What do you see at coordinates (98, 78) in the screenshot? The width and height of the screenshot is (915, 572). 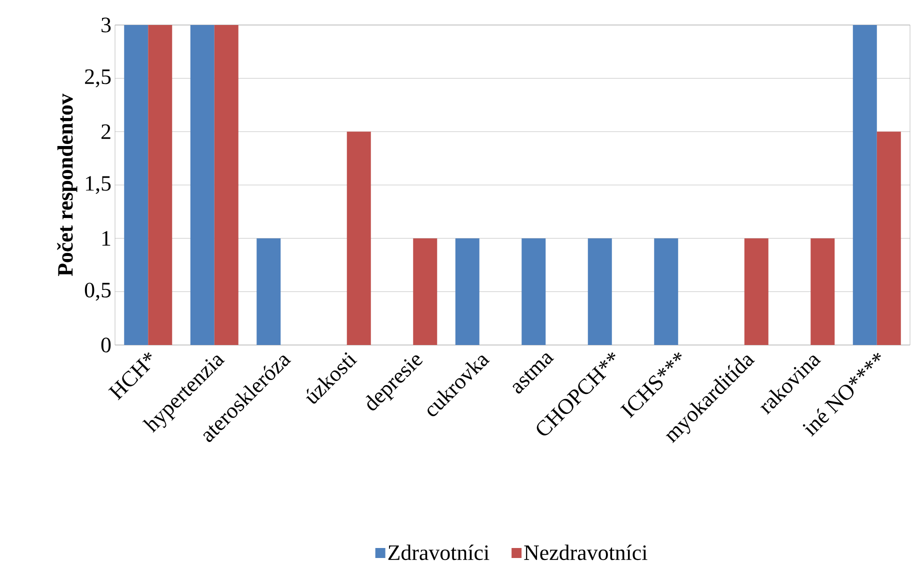 I see `y-tick-label: 2,5` at bounding box center [98, 78].